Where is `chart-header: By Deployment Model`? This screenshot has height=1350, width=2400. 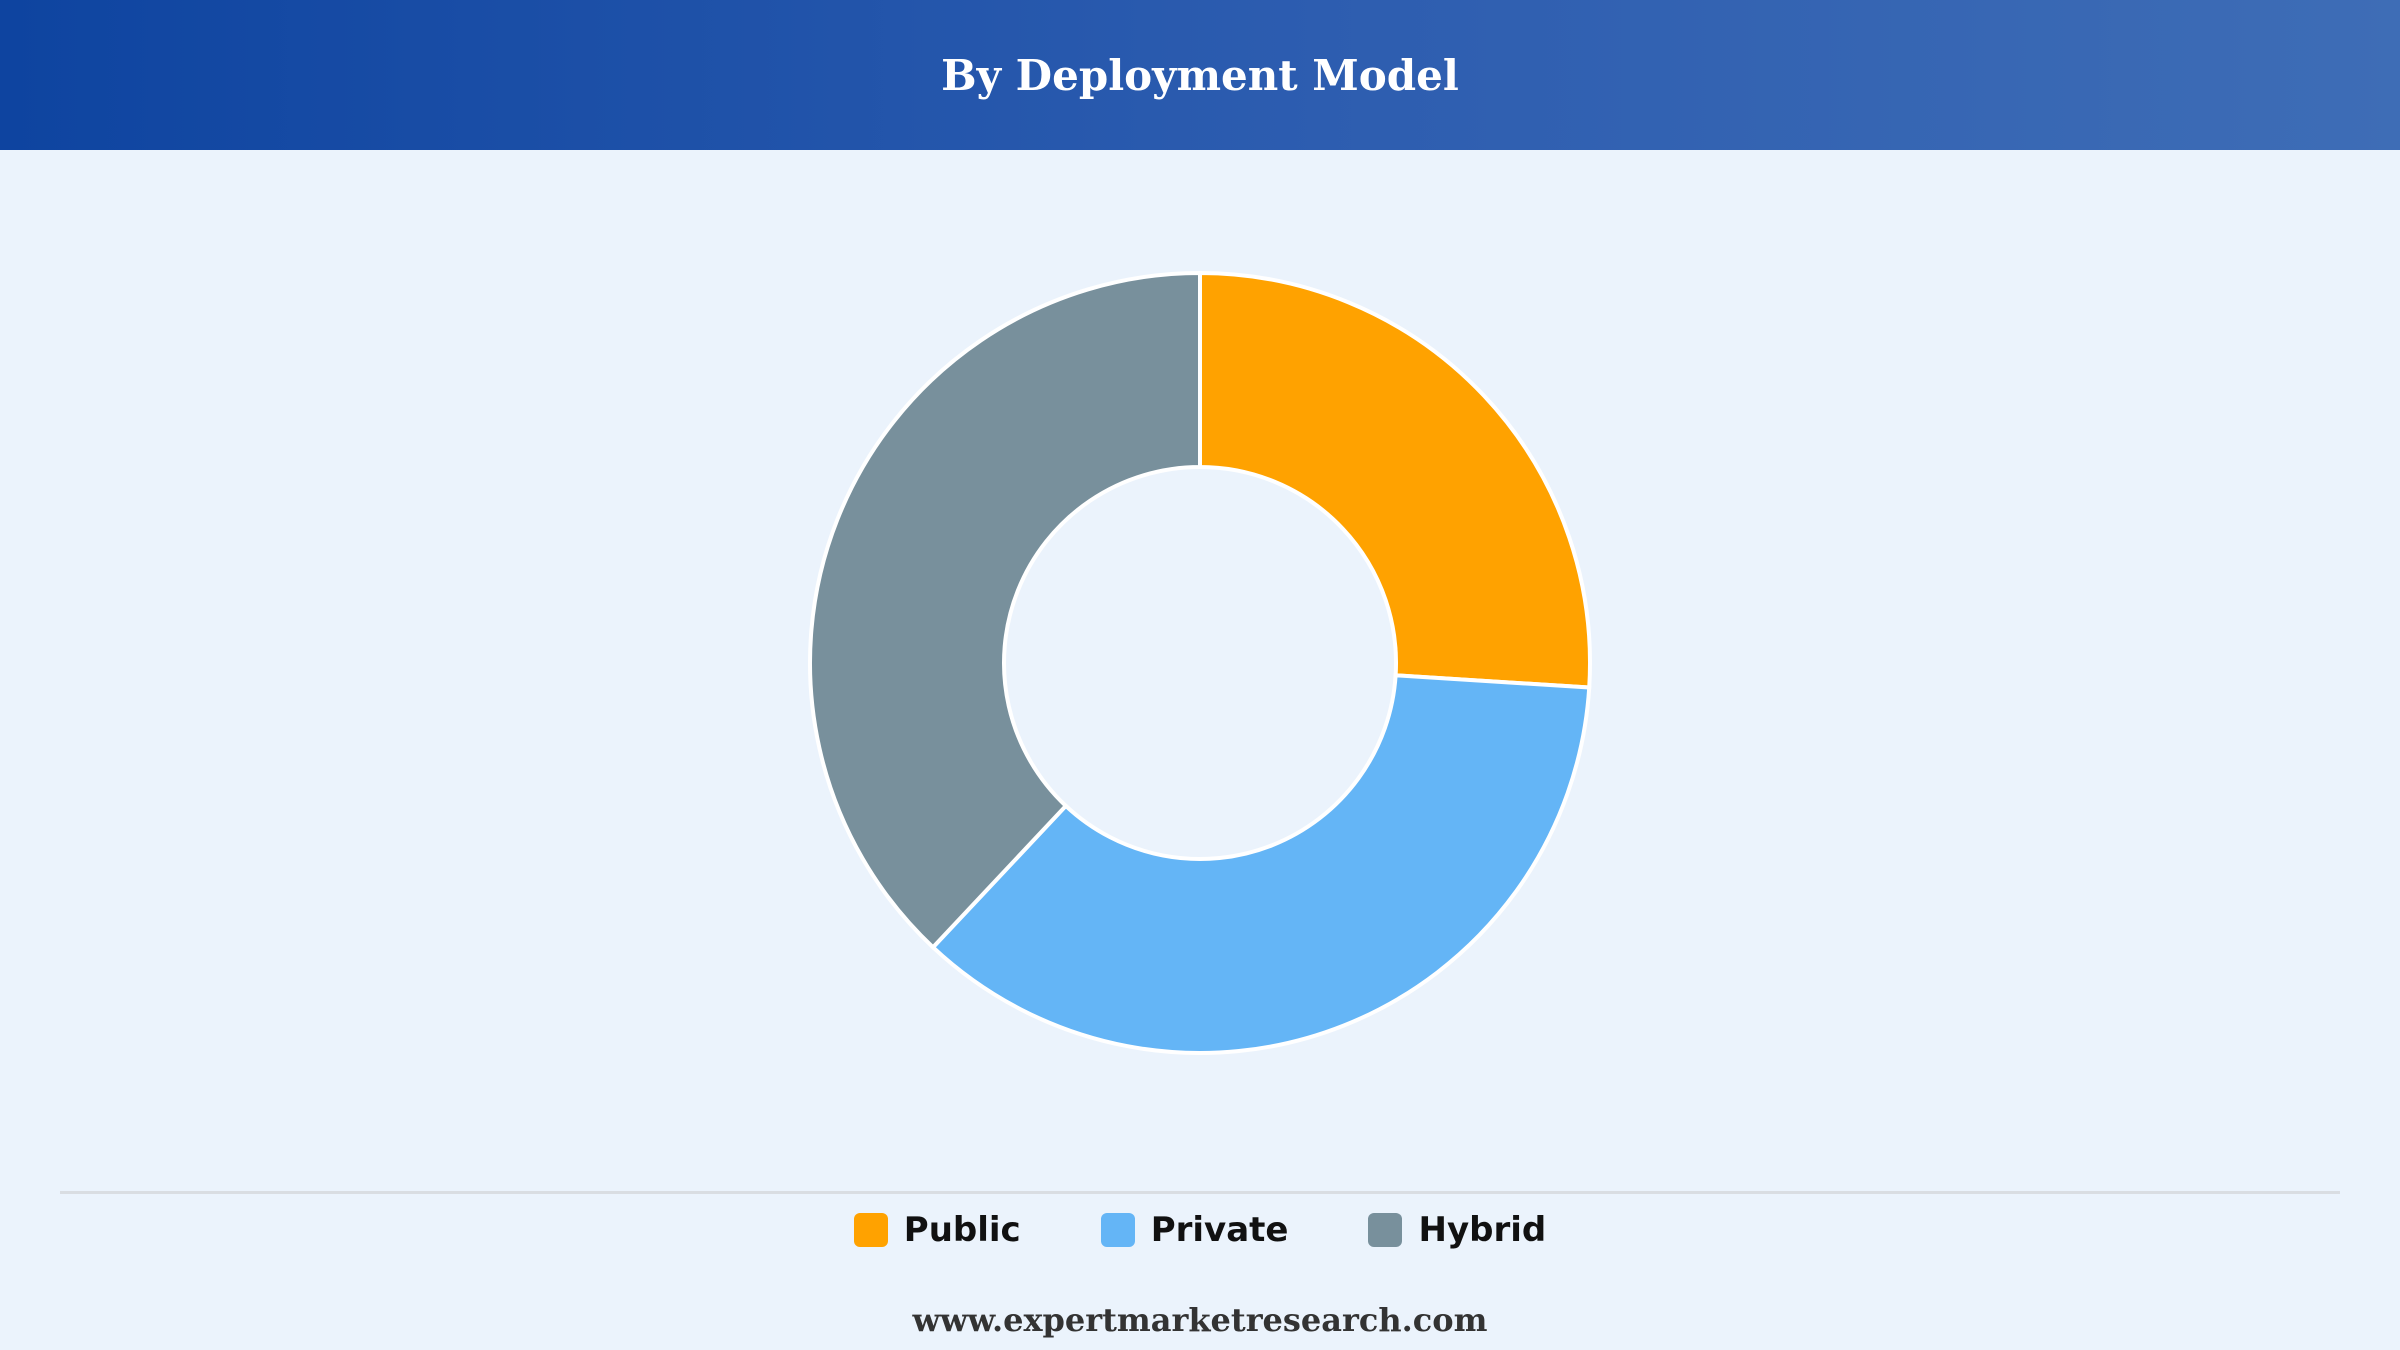
chart-header: By Deployment Model is located at coordinates (1200, 75).